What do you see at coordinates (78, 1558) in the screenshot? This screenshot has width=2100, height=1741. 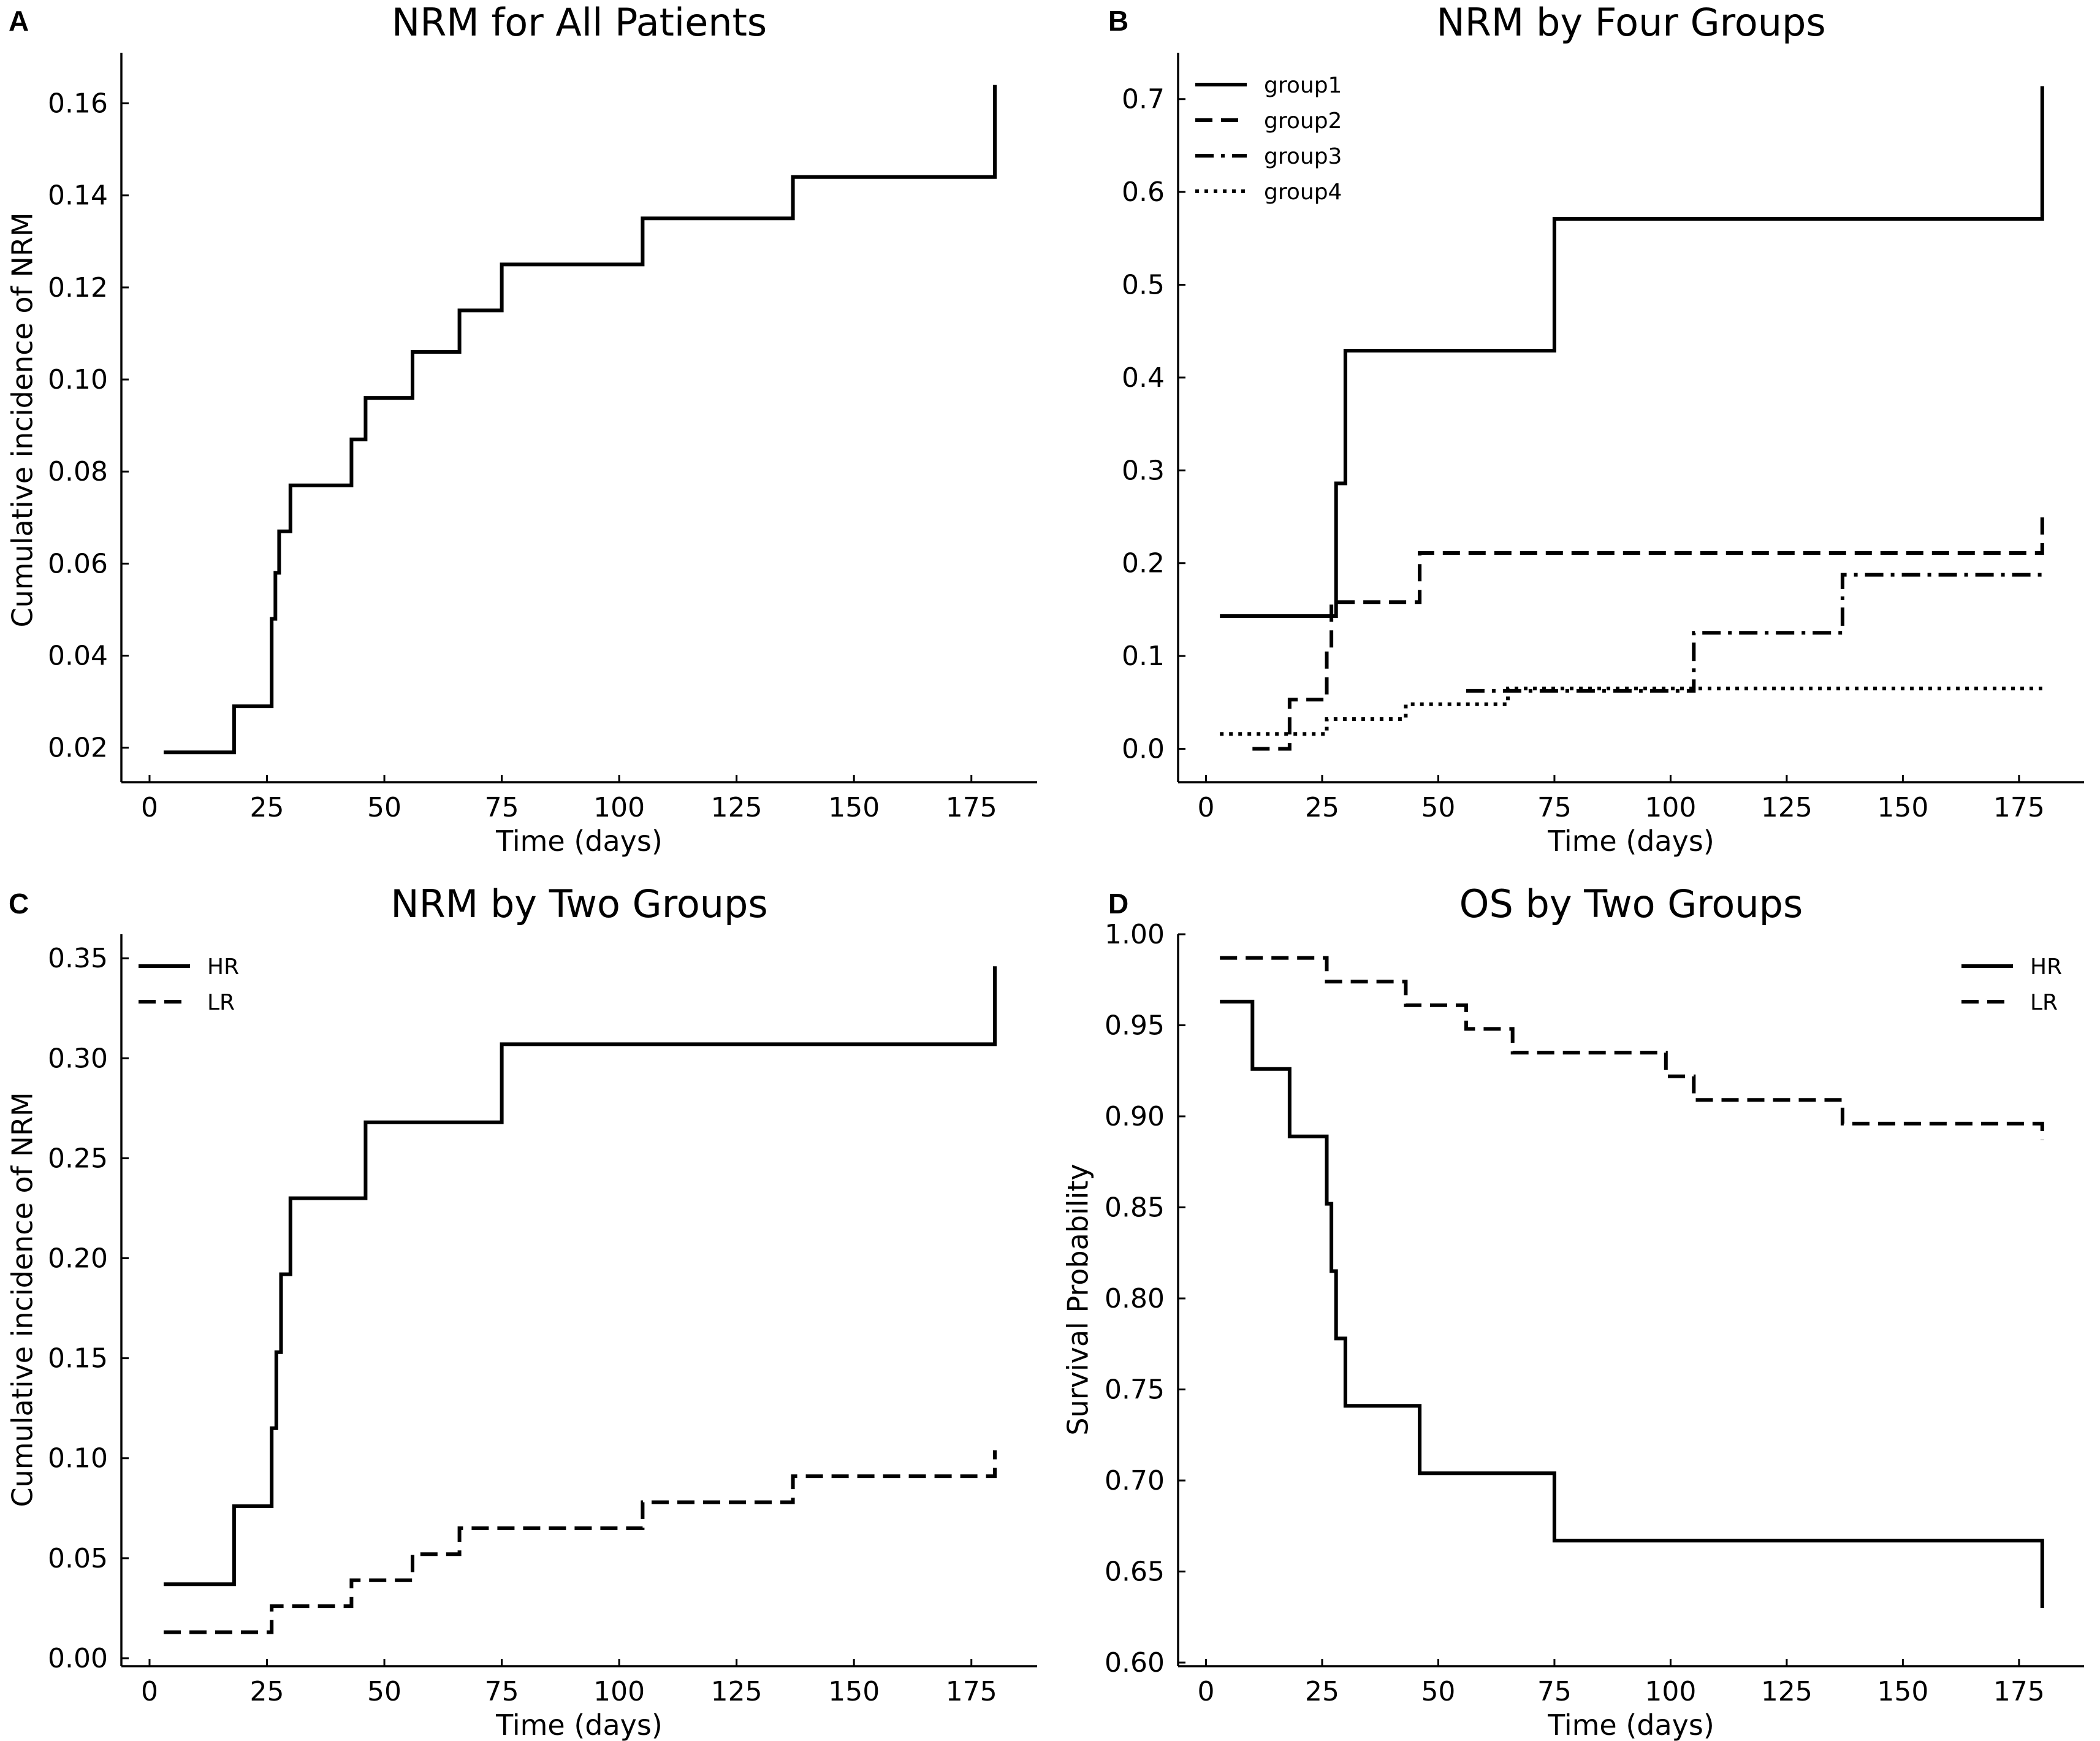 I see `y-tick-label: 0.05` at bounding box center [78, 1558].